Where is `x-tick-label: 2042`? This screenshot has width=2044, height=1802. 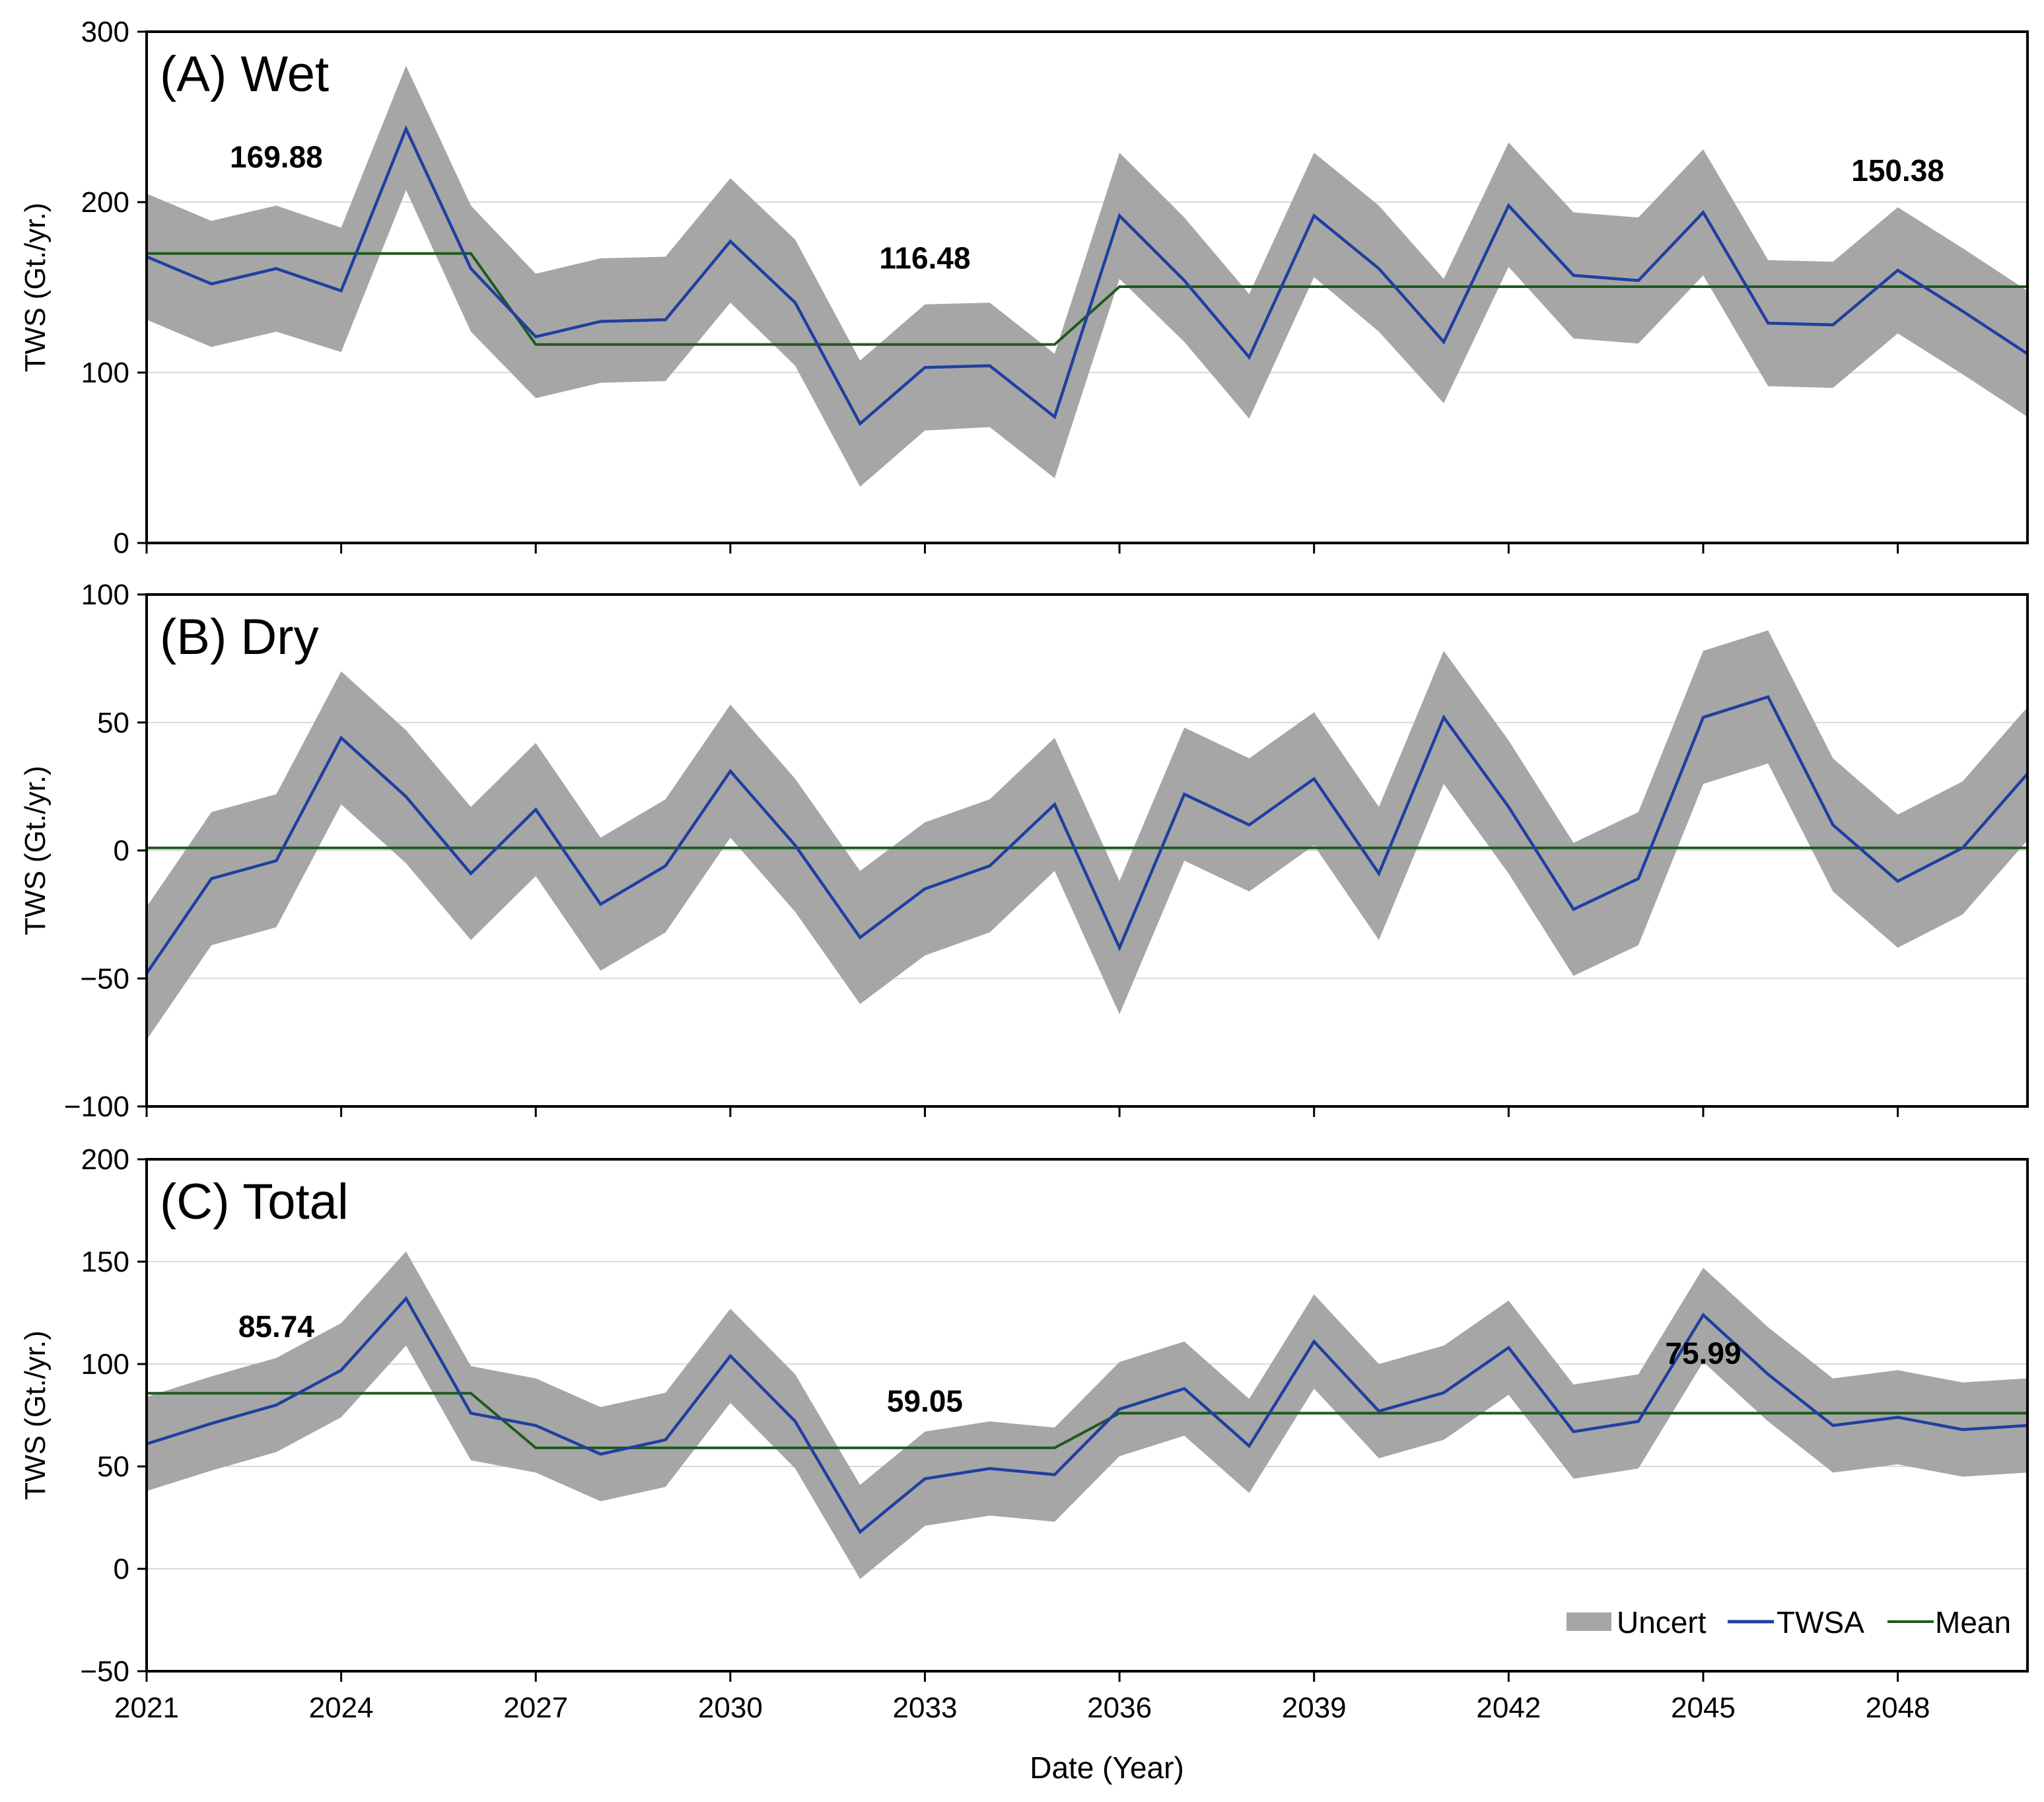 x-tick-label: 2042 is located at coordinates (1508, 1708).